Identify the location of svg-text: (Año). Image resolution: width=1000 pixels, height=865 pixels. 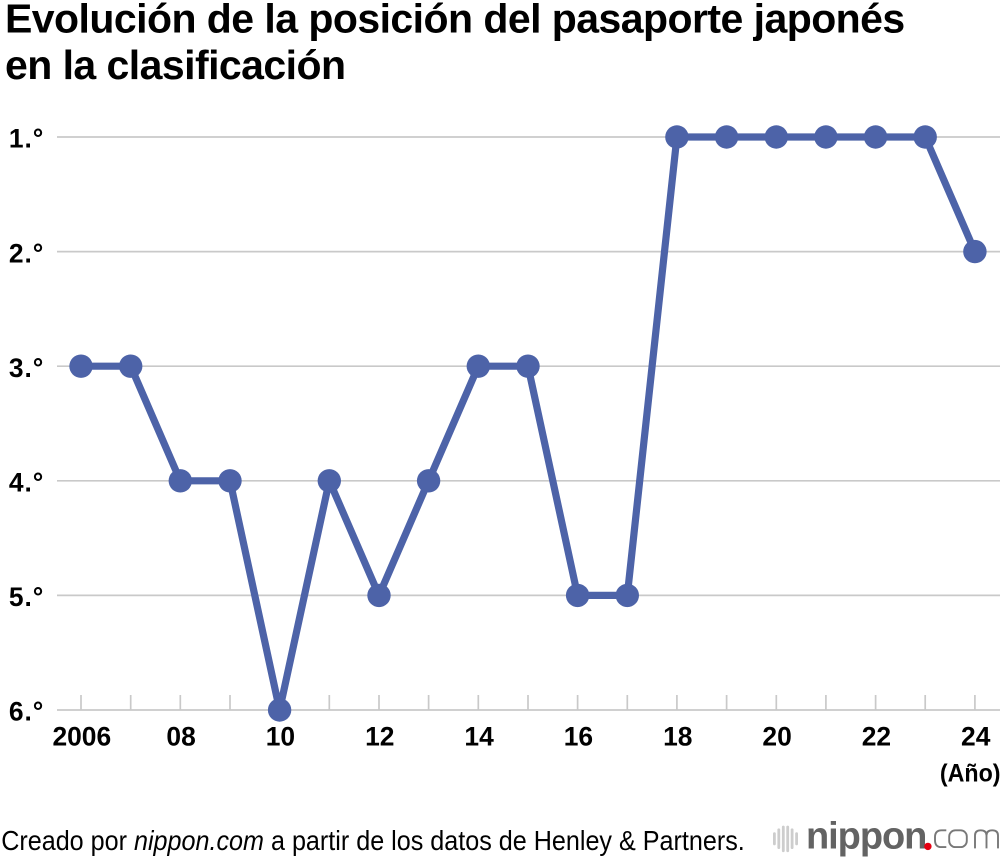
(970, 774).